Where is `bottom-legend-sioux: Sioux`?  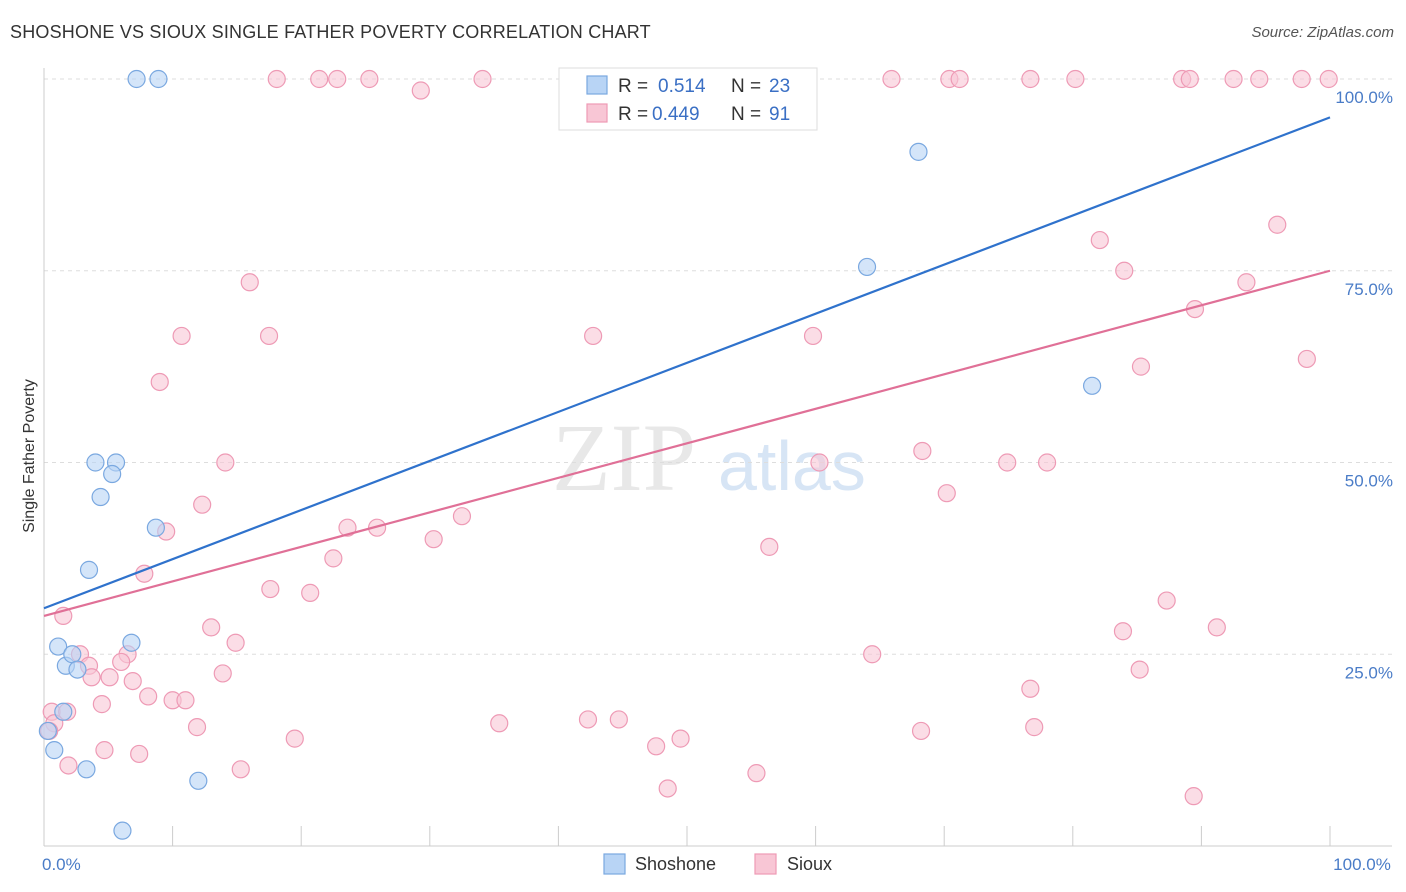
bottom-legend-sioux: Sioux is located at coordinates (809, 864).